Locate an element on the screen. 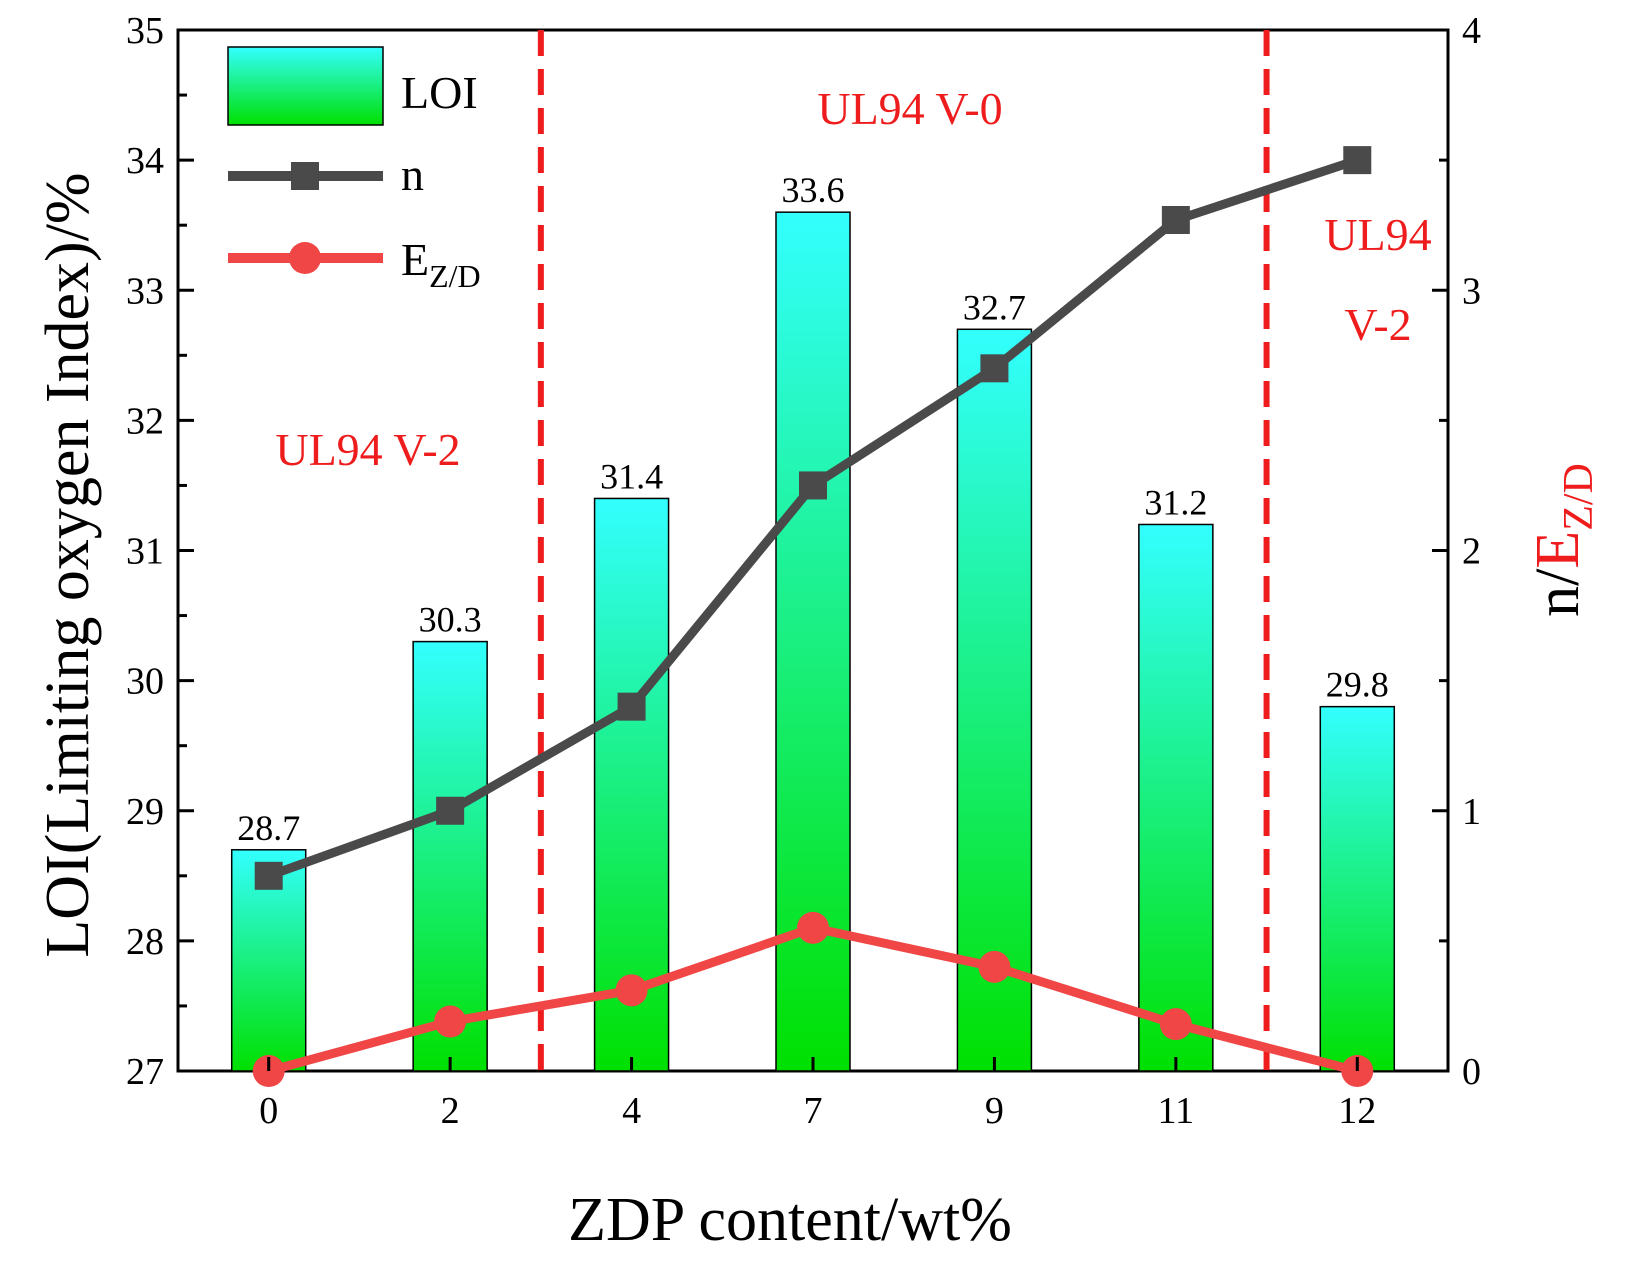  y2-tick-label: 2 is located at coordinates (1471, 552).